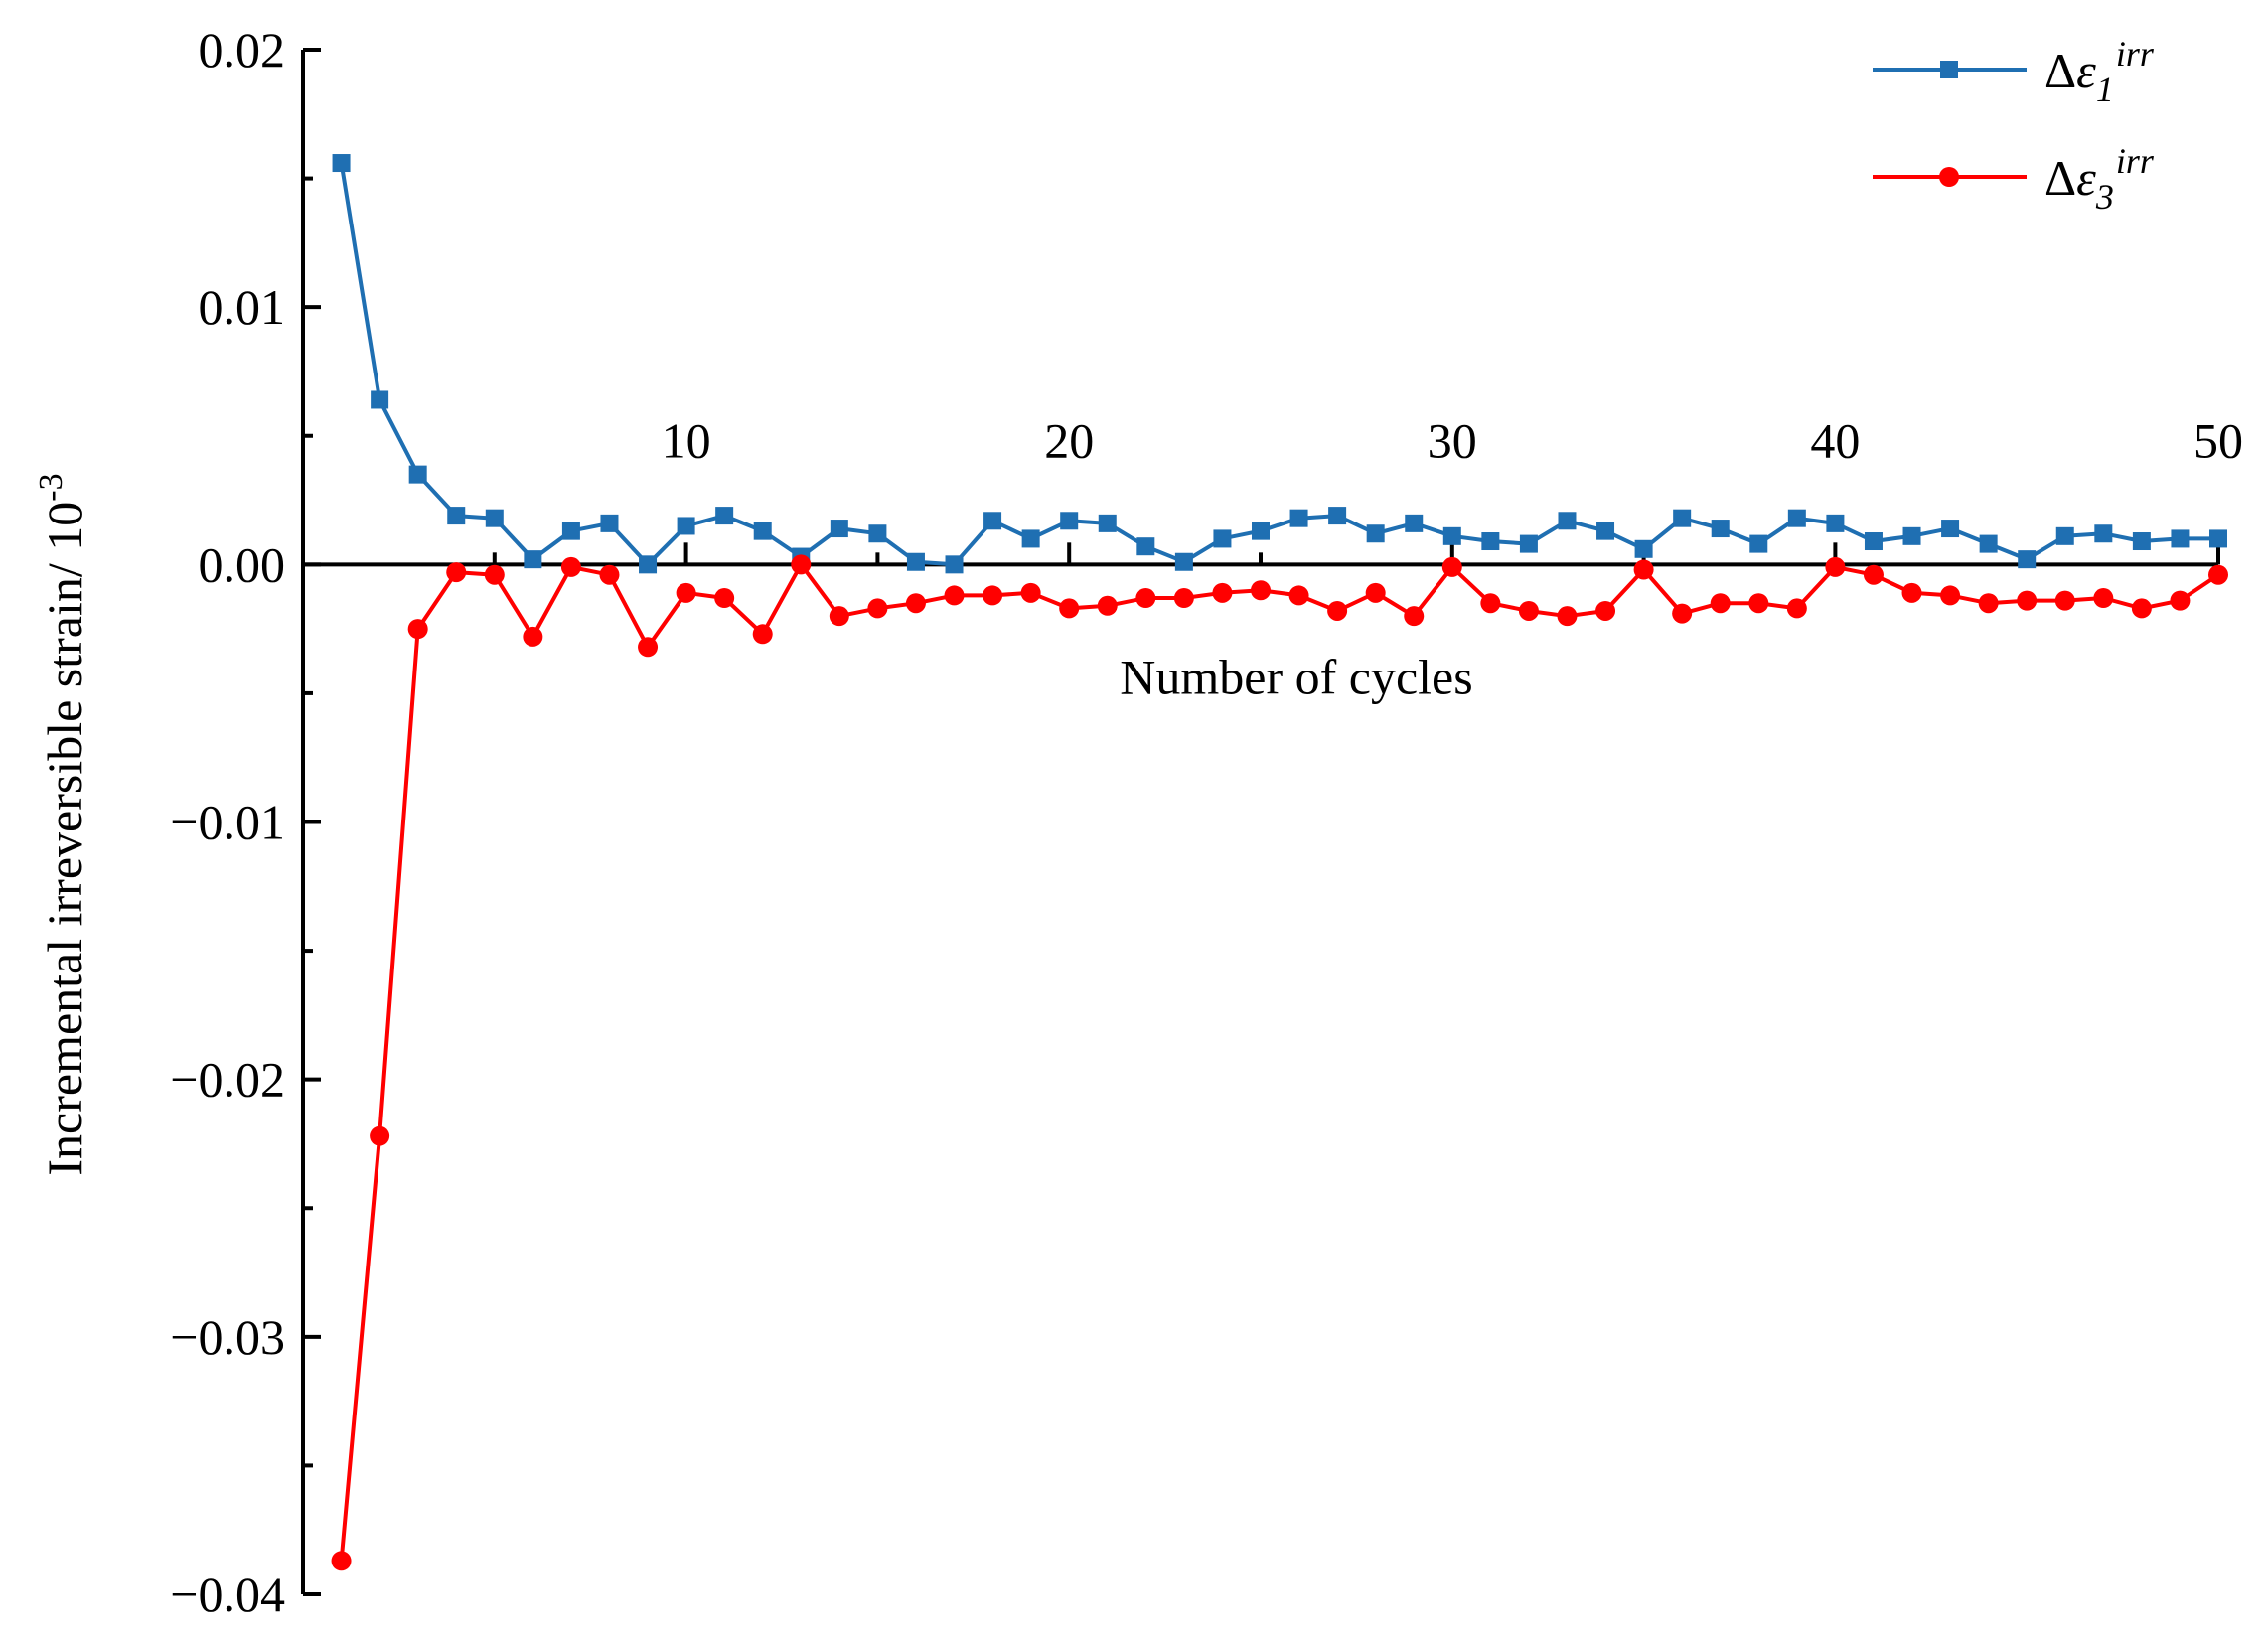 Image resolution: width=2268 pixels, height=1639 pixels. What do you see at coordinates (686, 440) in the screenshot?
I see `x-tick-label: 10` at bounding box center [686, 440].